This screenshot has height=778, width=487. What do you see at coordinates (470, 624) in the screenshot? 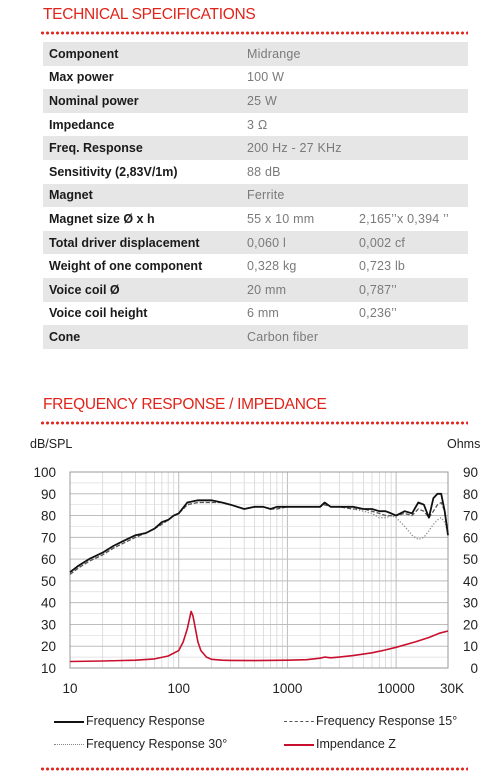
I see `y2-tick-label: 20` at bounding box center [470, 624].